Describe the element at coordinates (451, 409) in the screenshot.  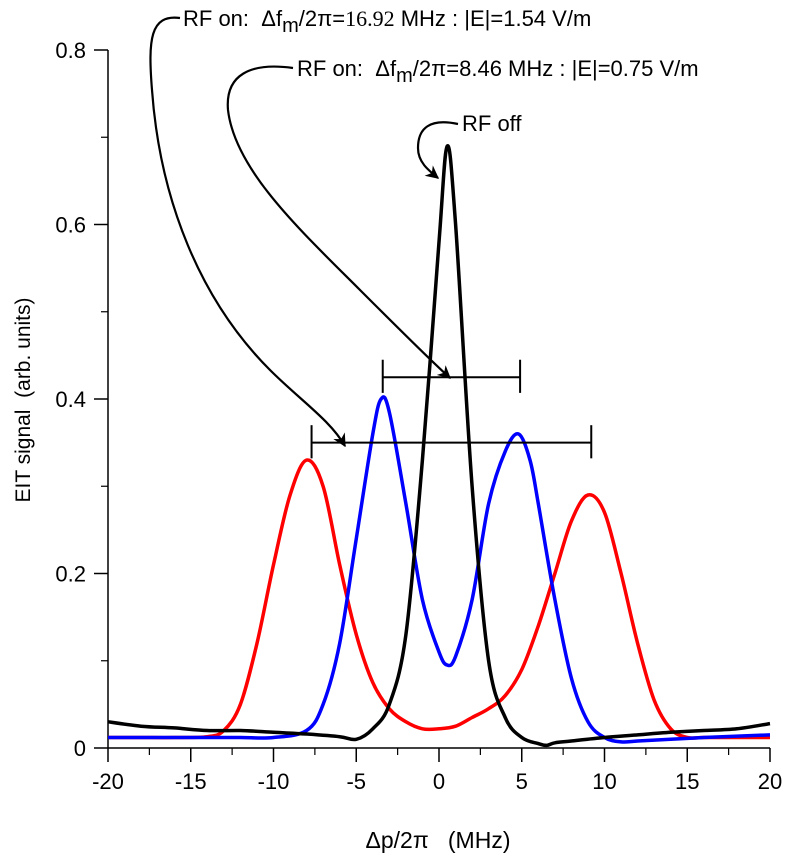
I see `spacing-markers` at that location.